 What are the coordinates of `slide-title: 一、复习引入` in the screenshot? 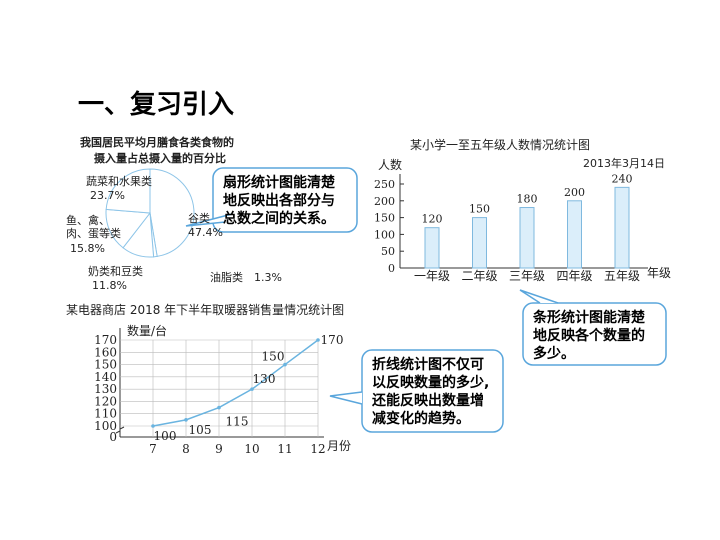 It's located at (156, 105).